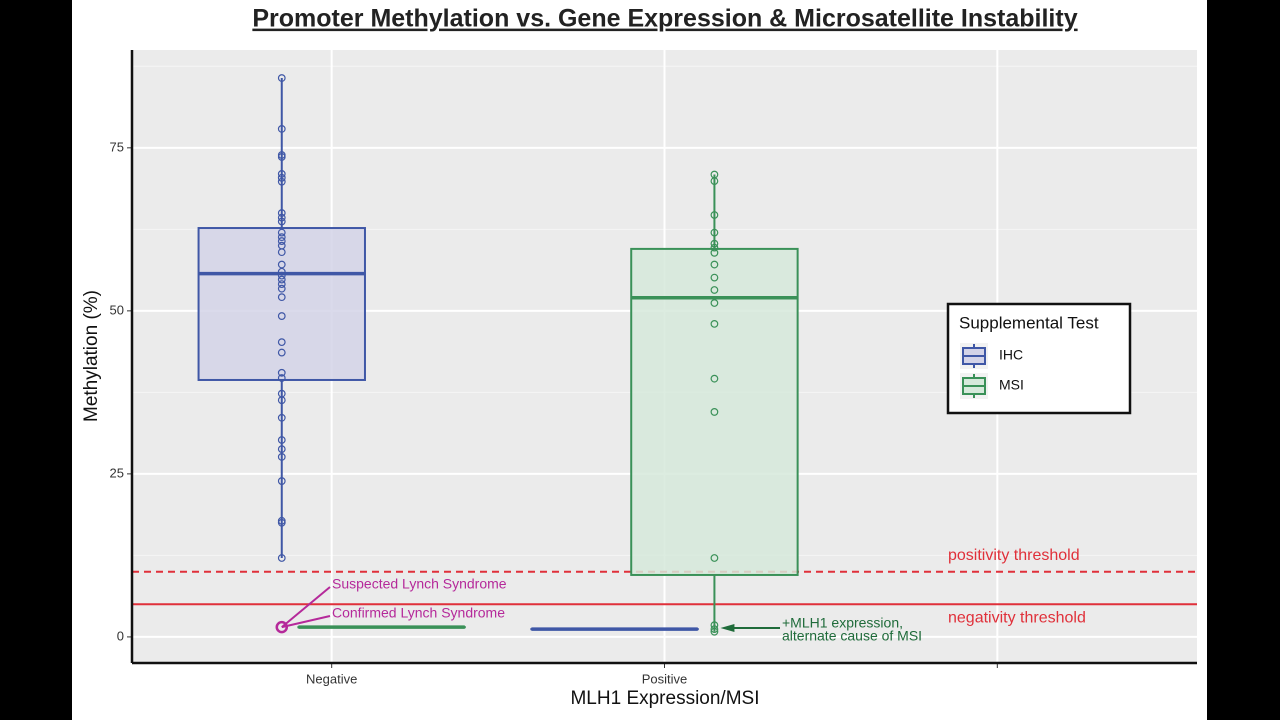  Describe the element at coordinates (117, 472) in the screenshot. I see `y-tick-label: 25` at that location.